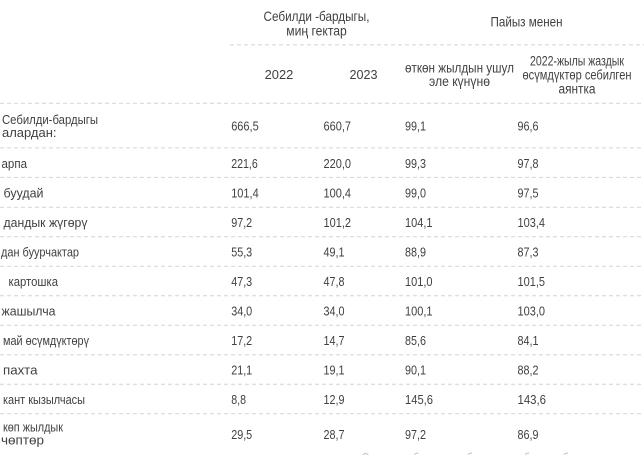 This screenshot has width=644, height=455. What do you see at coordinates (279, 75) in the screenshot?
I see `svg-text: 2022` at bounding box center [279, 75].